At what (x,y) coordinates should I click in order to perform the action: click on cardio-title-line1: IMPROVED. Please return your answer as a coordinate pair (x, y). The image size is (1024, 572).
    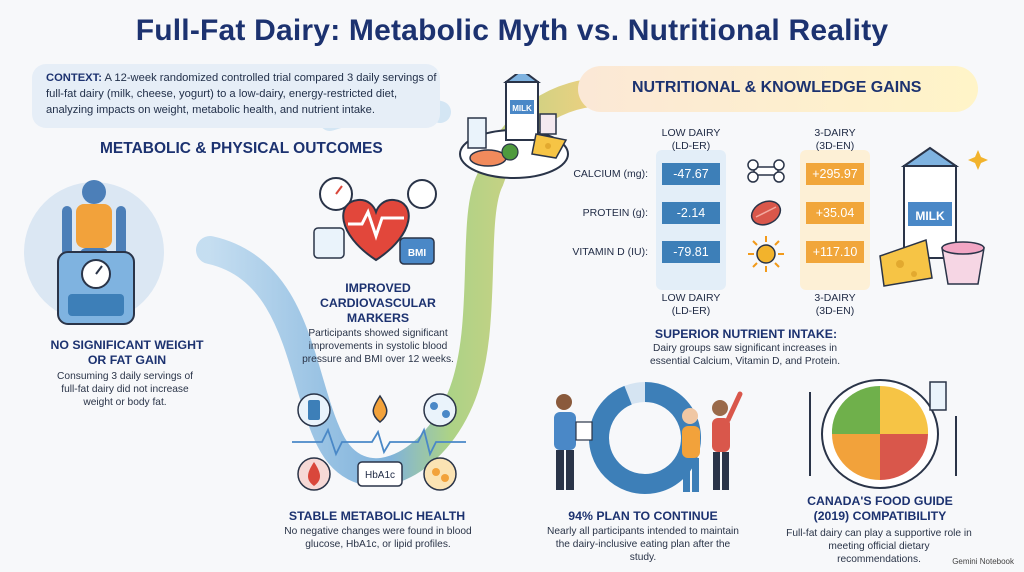
    Looking at the image, I should click on (378, 288).